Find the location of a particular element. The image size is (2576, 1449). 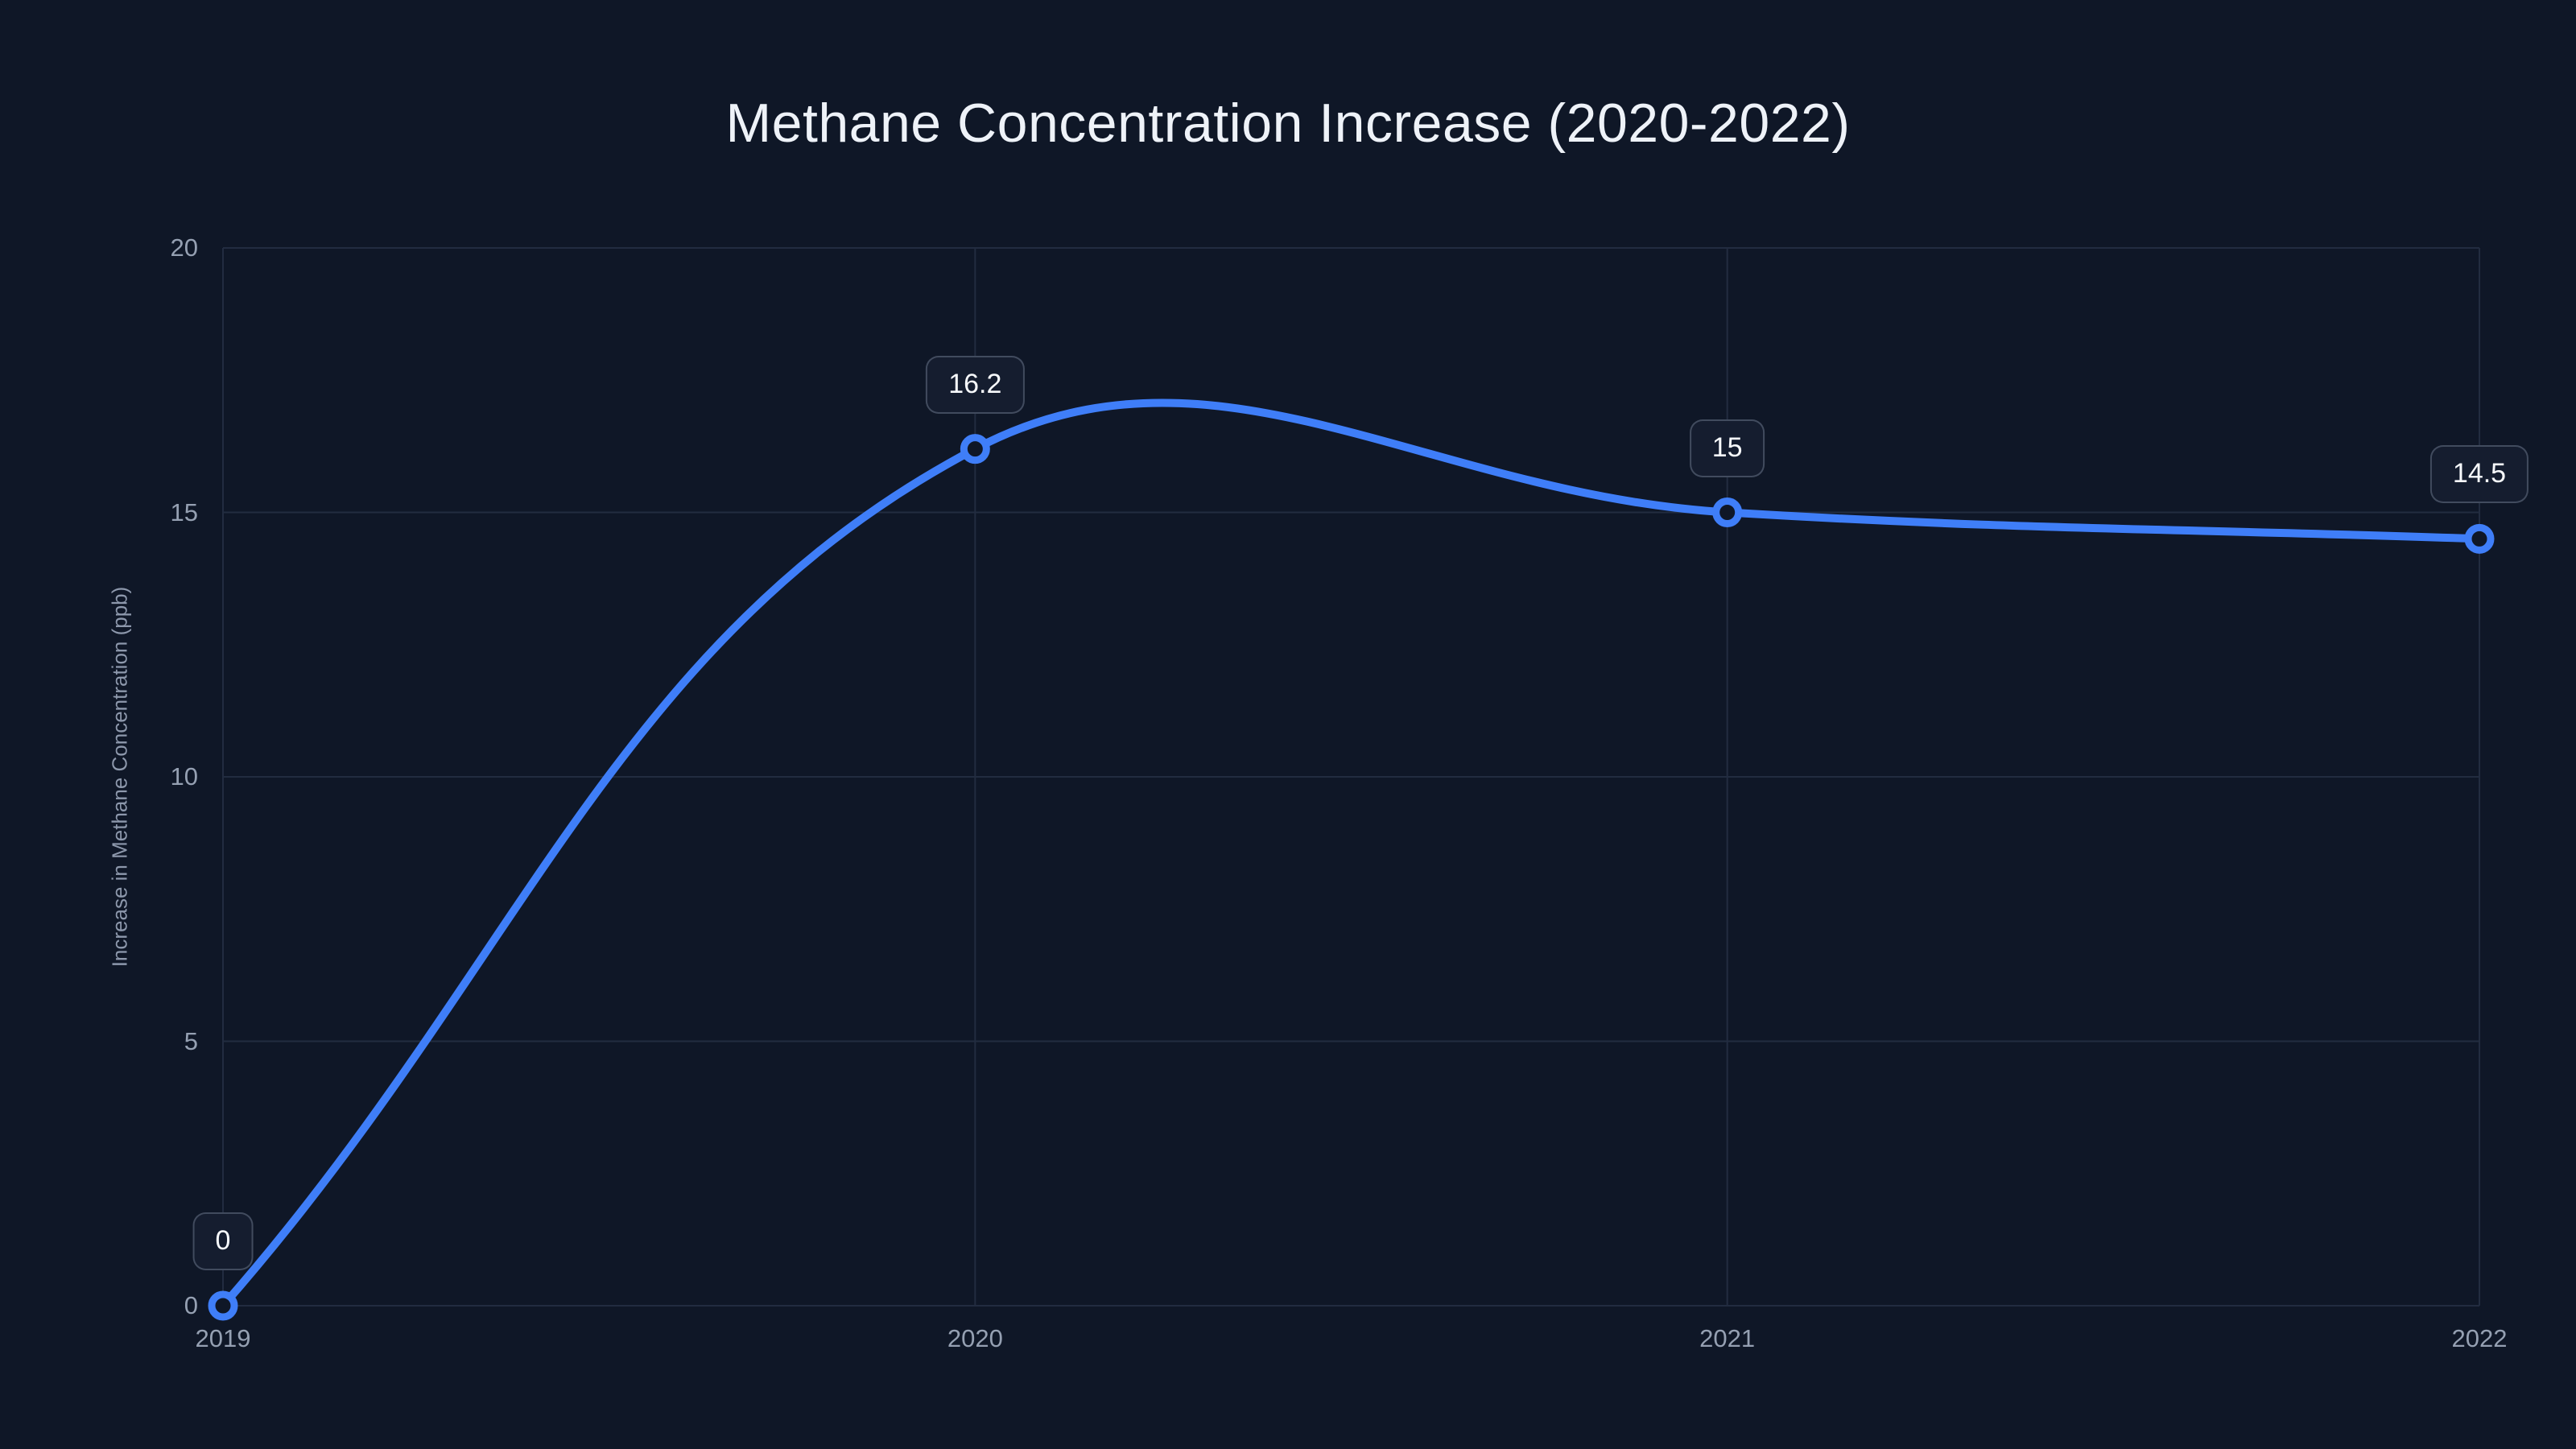

data-label: 14.5 is located at coordinates (2479, 474).